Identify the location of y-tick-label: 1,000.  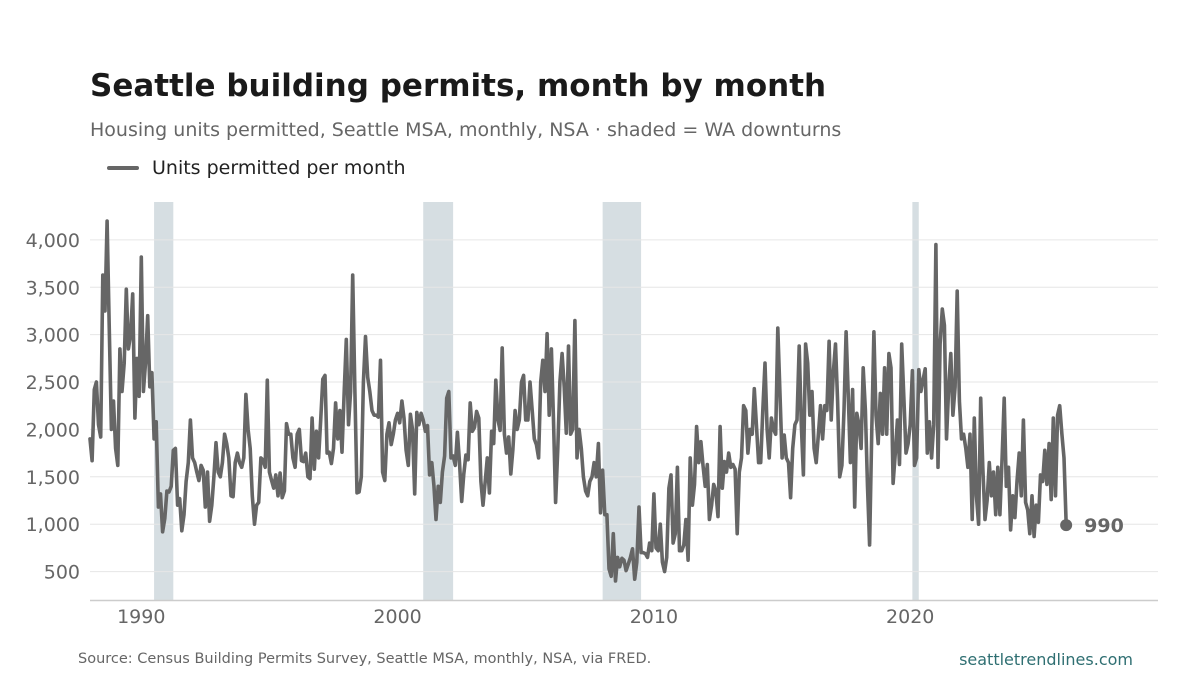
(53, 525).